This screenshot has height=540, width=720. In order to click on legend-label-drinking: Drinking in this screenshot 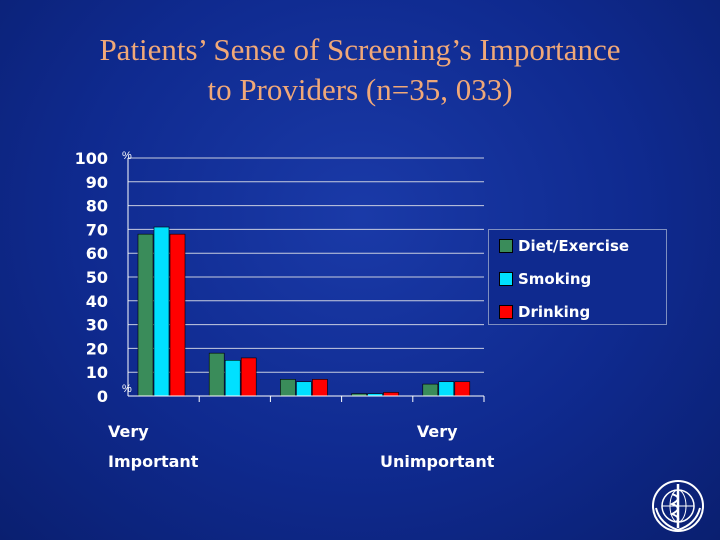, I will do `click(554, 312)`.